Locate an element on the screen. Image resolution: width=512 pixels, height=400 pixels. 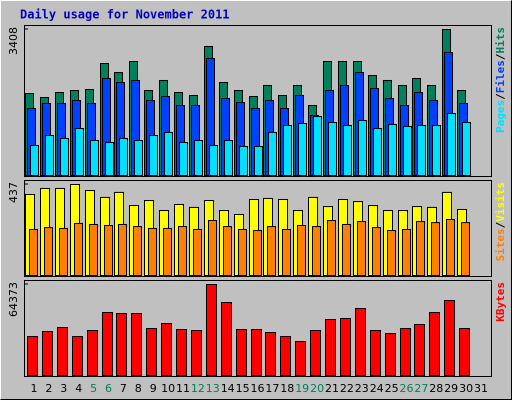
legend: KBytes is located at coordinates (500, 302).